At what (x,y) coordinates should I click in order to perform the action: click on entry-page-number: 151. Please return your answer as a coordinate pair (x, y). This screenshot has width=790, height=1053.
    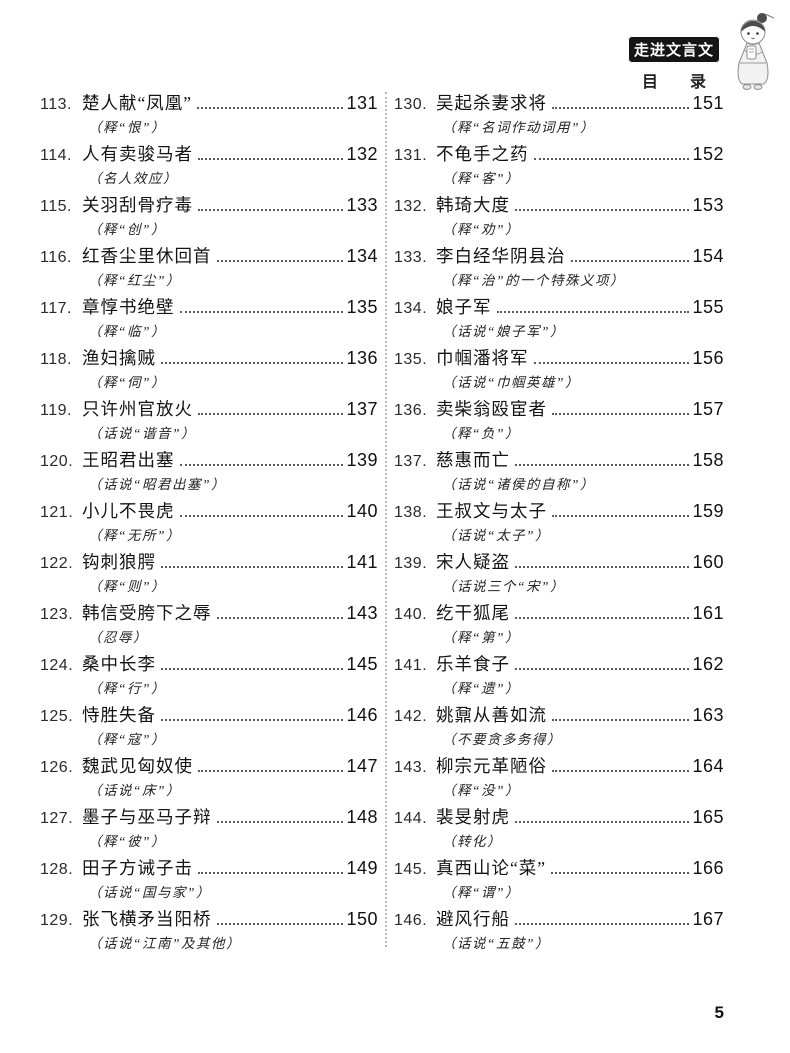
    Looking at the image, I should click on (708, 103).